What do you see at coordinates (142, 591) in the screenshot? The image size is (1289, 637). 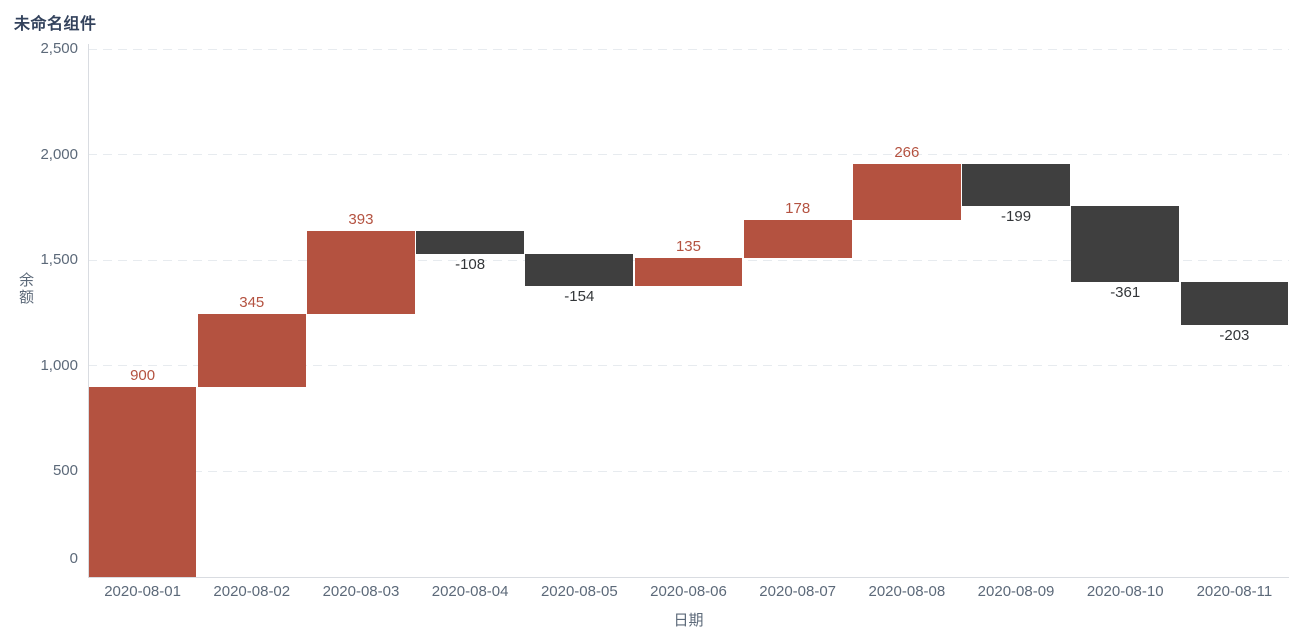 I see `x-tick-label: 2020-08-01` at bounding box center [142, 591].